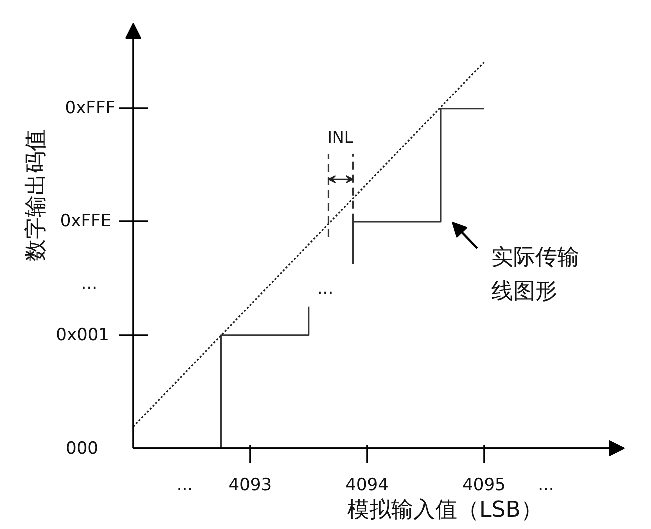 This screenshot has width=651, height=529. Describe the element at coordinates (86, 222) in the screenshot. I see `text: 0xFFE` at that location.